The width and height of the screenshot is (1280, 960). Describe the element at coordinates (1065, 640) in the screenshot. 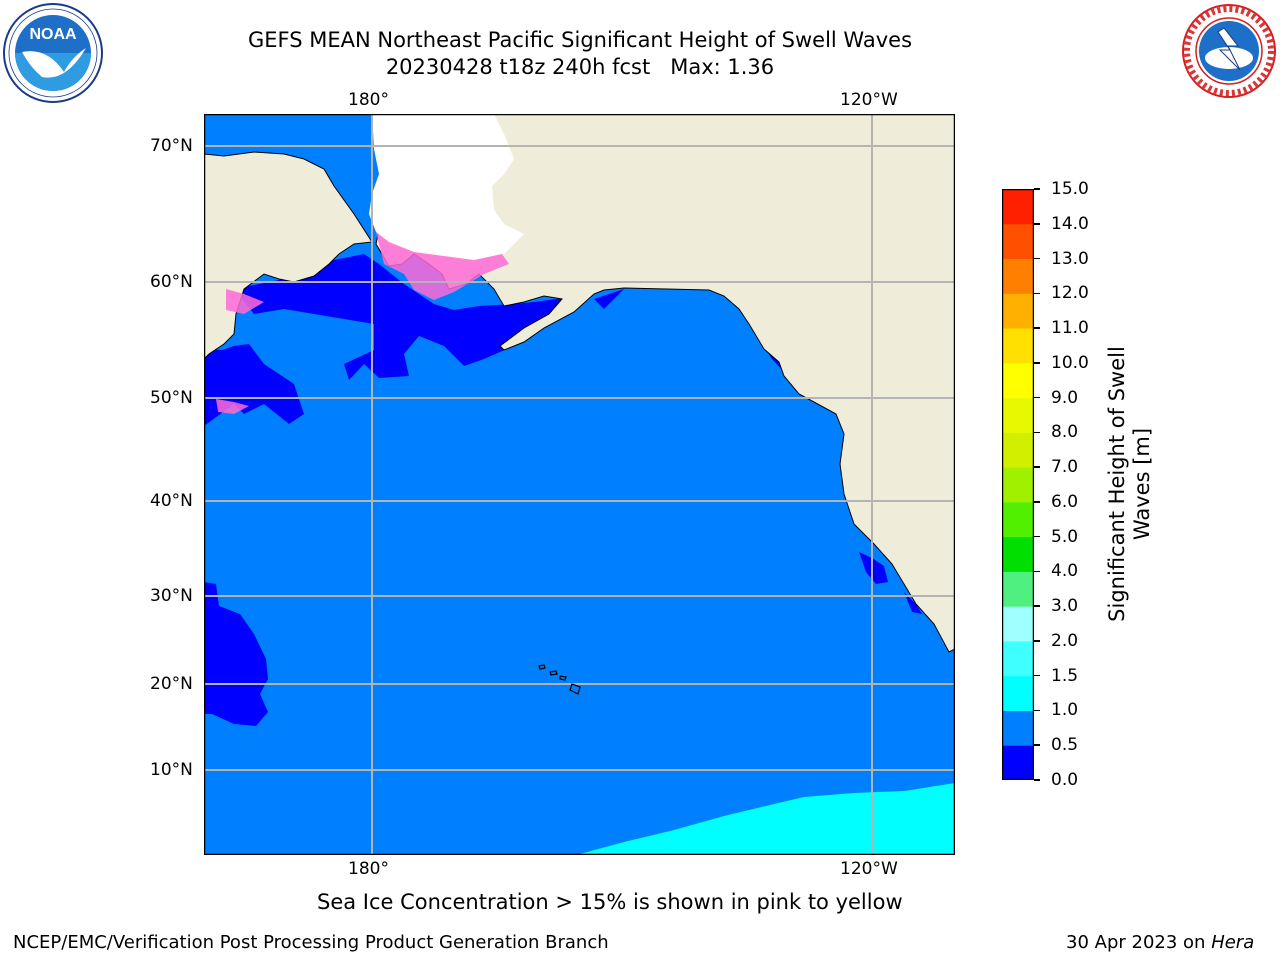

I see `colorbar-tick-label: 2.0` at that location.